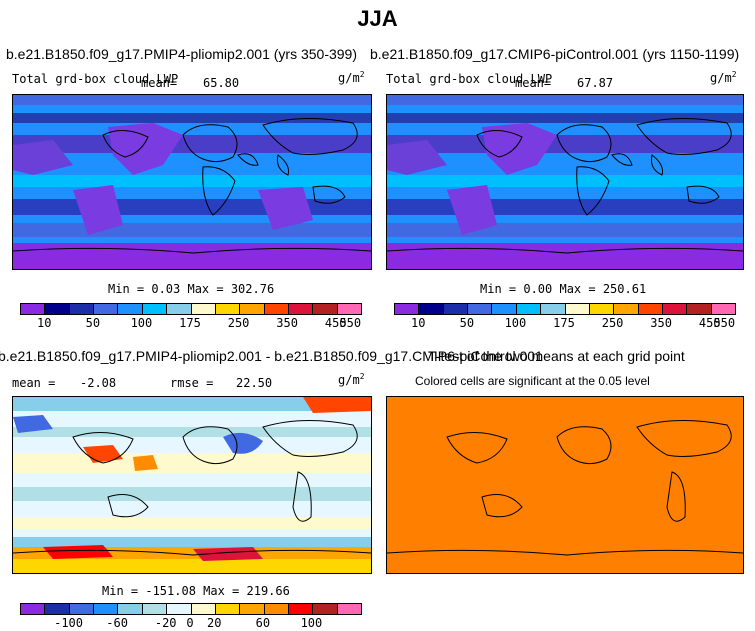 Image resolution: width=755 pixels, height=631 pixels. What do you see at coordinates (254, 383) in the screenshot?
I see `panel3-rmse-value: 22.50` at bounding box center [254, 383].